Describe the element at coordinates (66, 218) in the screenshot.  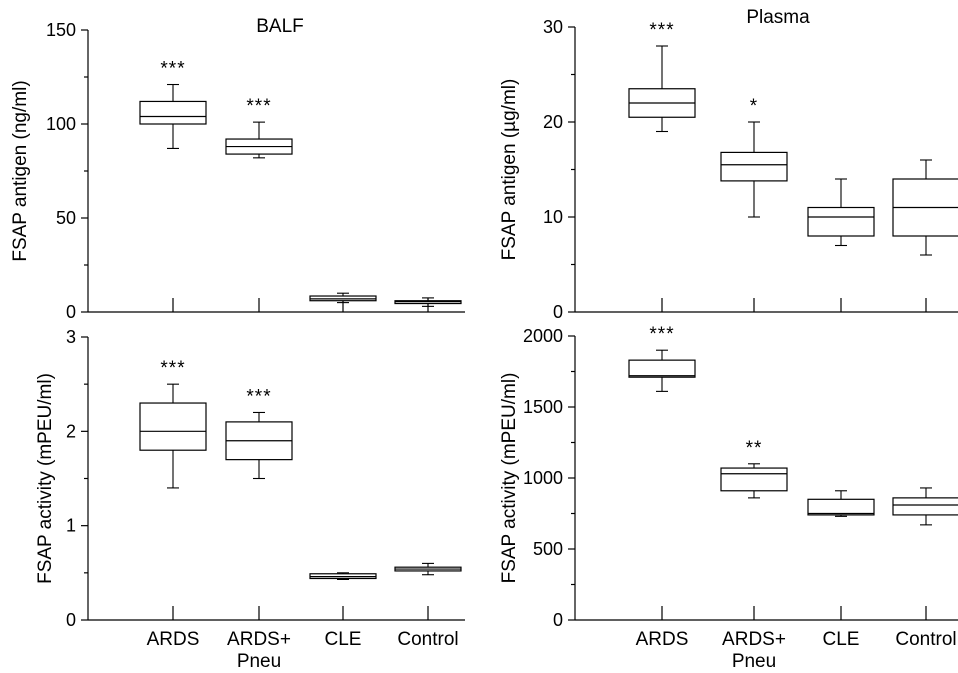
I see `y-tick-label: 50` at that location.